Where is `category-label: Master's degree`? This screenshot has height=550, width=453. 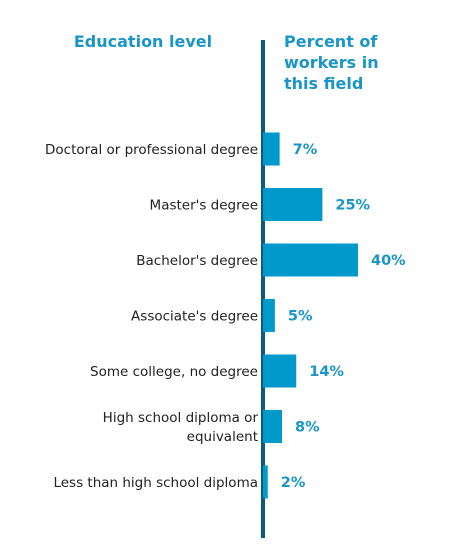
category-label: Master's degree is located at coordinates (204, 206).